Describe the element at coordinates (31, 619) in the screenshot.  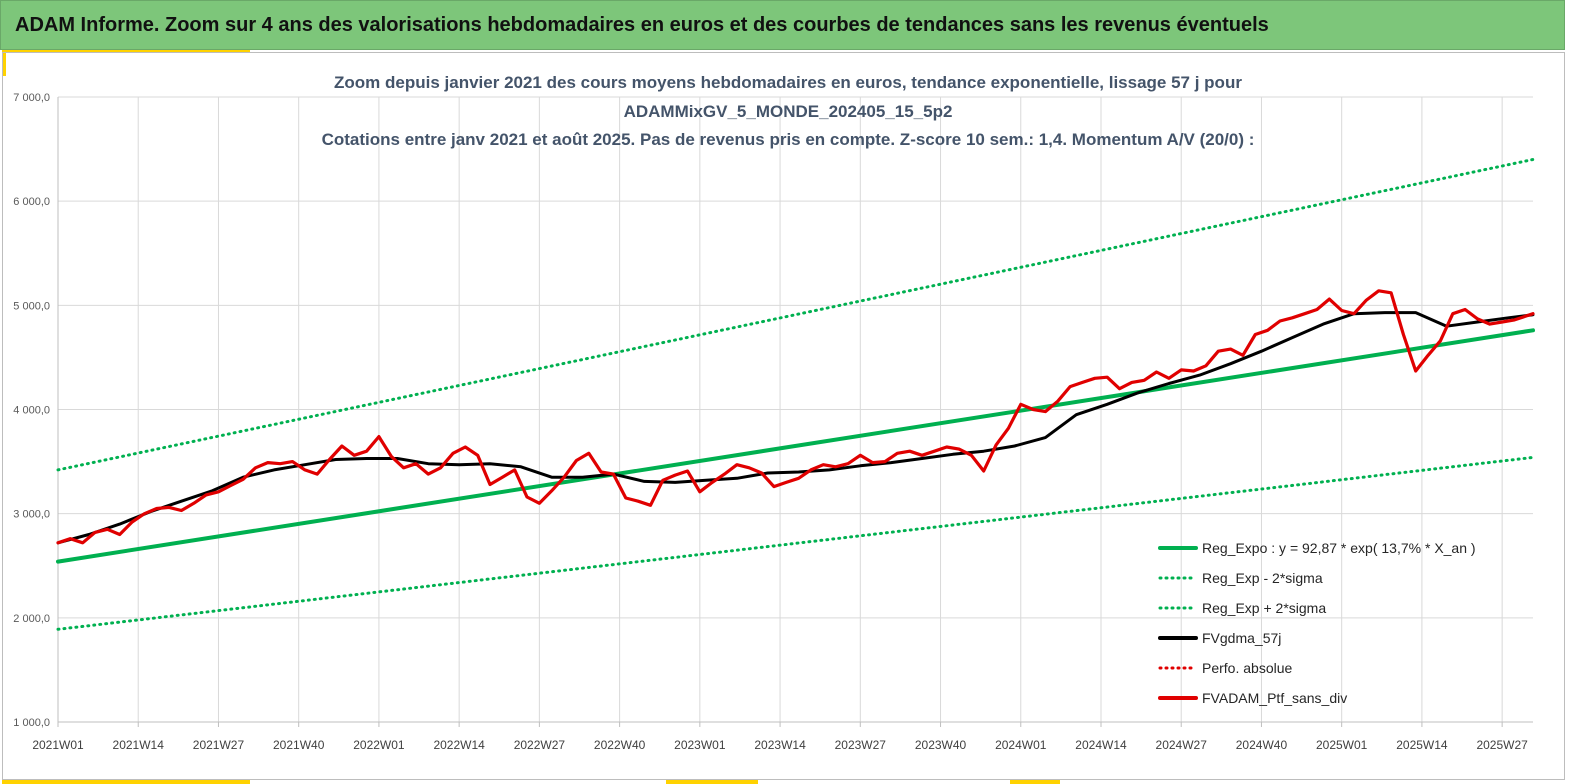
I see `y-tick-label: 2 000,0` at that location.